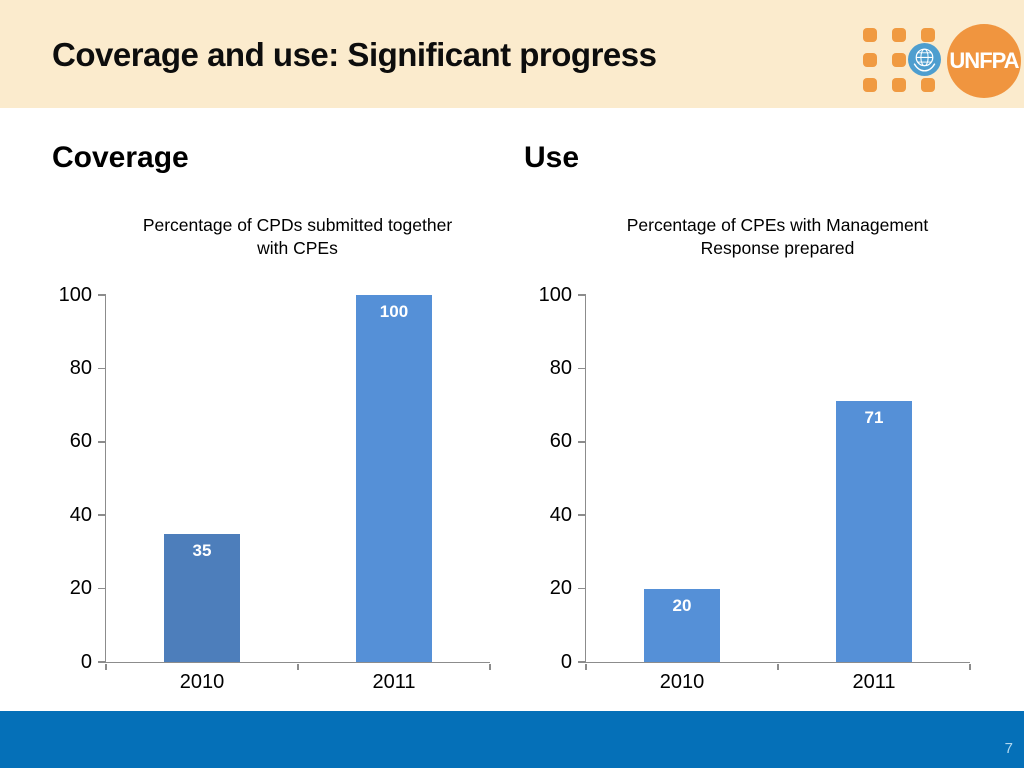  What do you see at coordinates (777, 248) in the screenshot?
I see `chart-title-line: Response prepared` at bounding box center [777, 248].